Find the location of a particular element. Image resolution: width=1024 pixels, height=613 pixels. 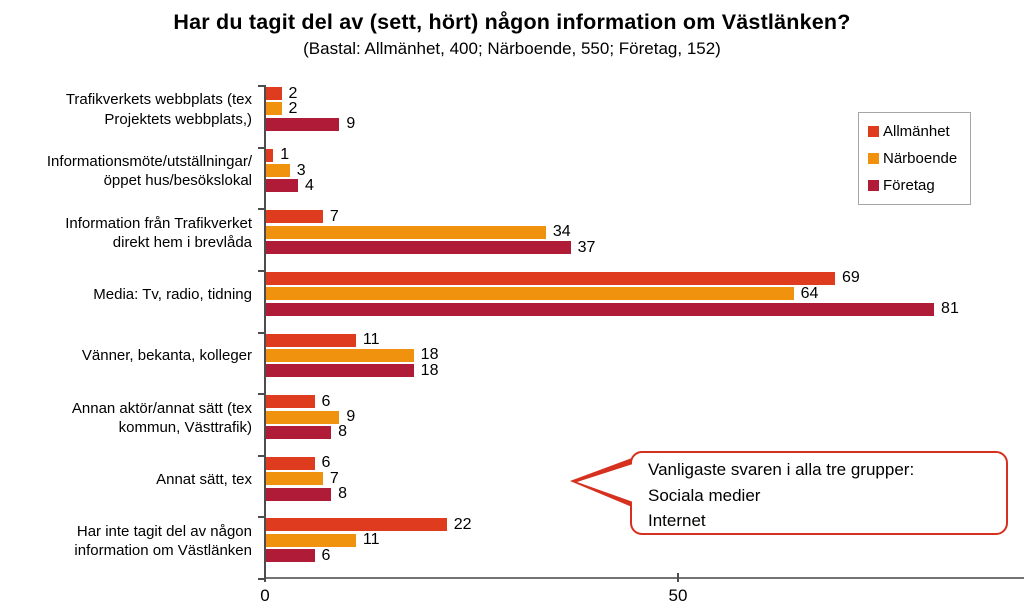

bar-value-label: 64 is located at coordinates (809, 293).